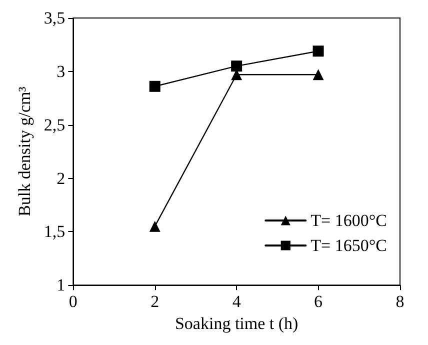 This screenshot has height=345, width=428. What do you see at coordinates (55, 232) in the screenshot?
I see `y-tick-label: 1,5` at bounding box center [55, 232].